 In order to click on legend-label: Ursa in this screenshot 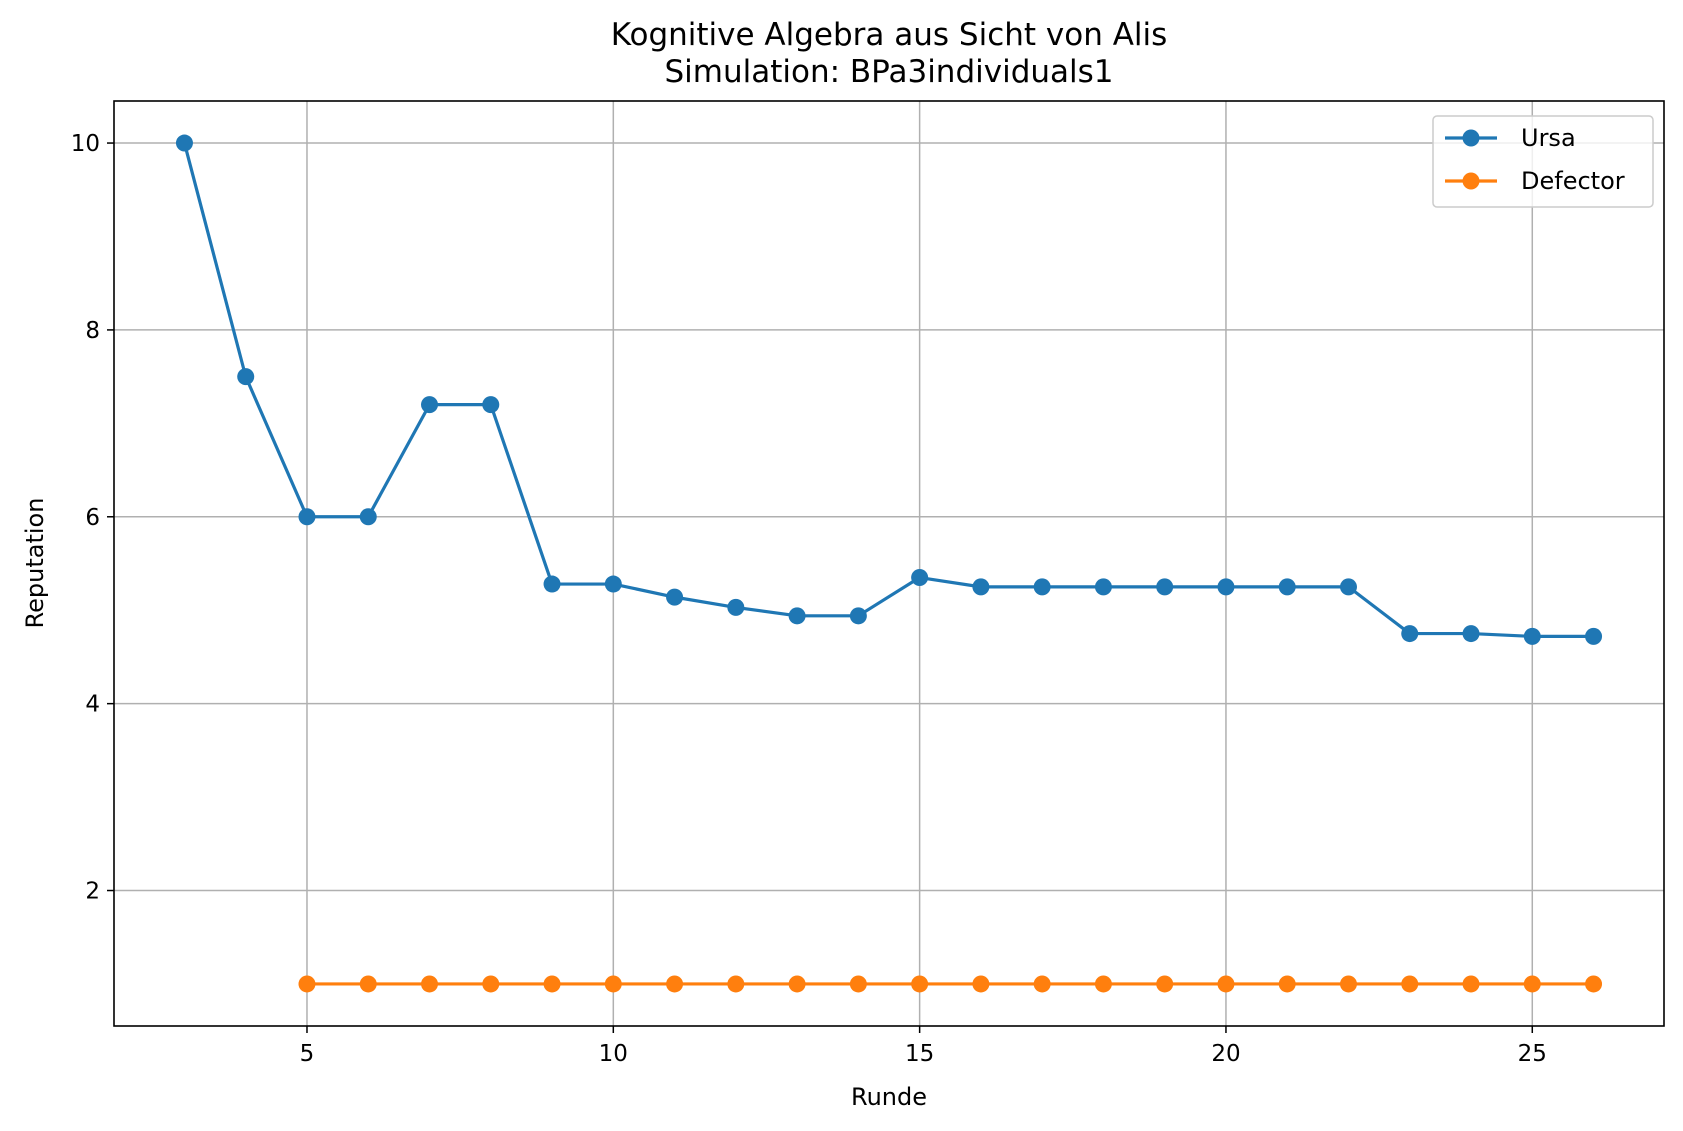, I will do `click(1548, 138)`.